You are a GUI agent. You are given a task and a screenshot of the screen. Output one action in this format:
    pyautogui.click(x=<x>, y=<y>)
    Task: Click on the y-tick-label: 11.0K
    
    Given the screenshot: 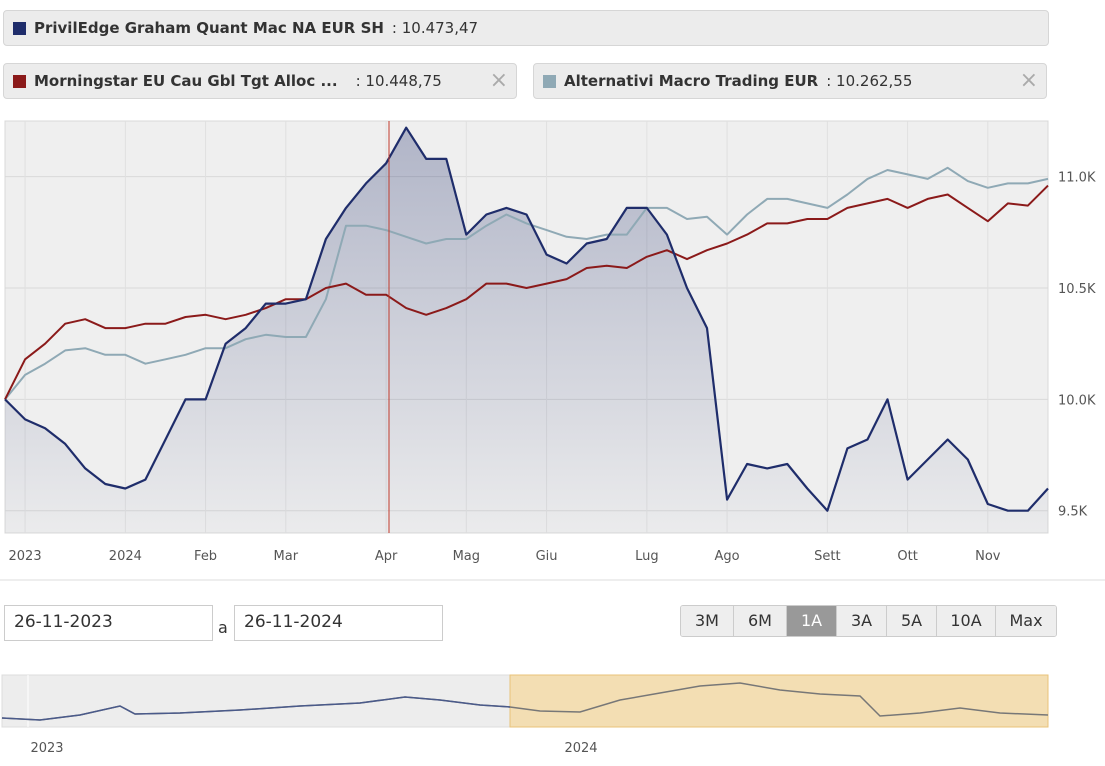 What is the action you would take?
    pyautogui.click(x=1077, y=178)
    